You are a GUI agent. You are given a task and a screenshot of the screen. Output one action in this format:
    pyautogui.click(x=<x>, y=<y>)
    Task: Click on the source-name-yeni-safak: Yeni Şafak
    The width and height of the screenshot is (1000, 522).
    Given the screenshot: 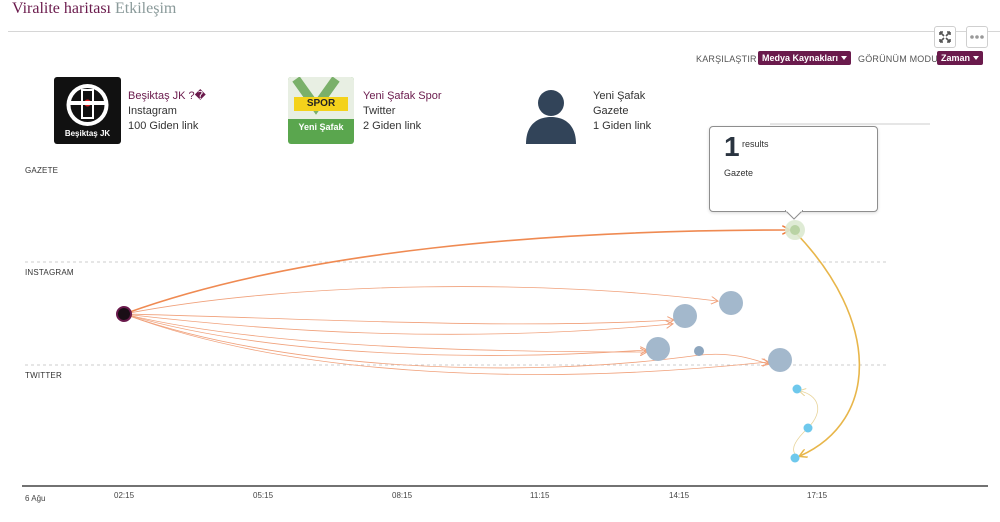 What is the action you would take?
    pyautogui.click(x=619, y=96)
    